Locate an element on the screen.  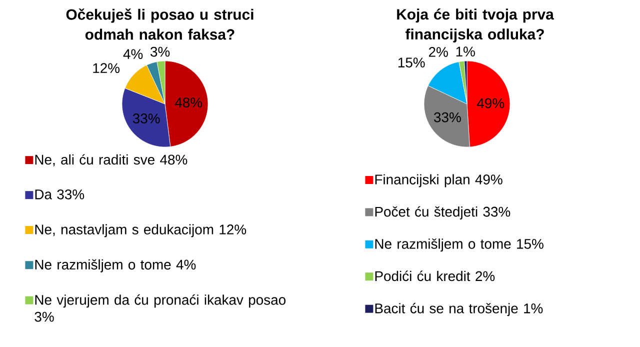
data-label: 48% is located at coordinates (188, 103).